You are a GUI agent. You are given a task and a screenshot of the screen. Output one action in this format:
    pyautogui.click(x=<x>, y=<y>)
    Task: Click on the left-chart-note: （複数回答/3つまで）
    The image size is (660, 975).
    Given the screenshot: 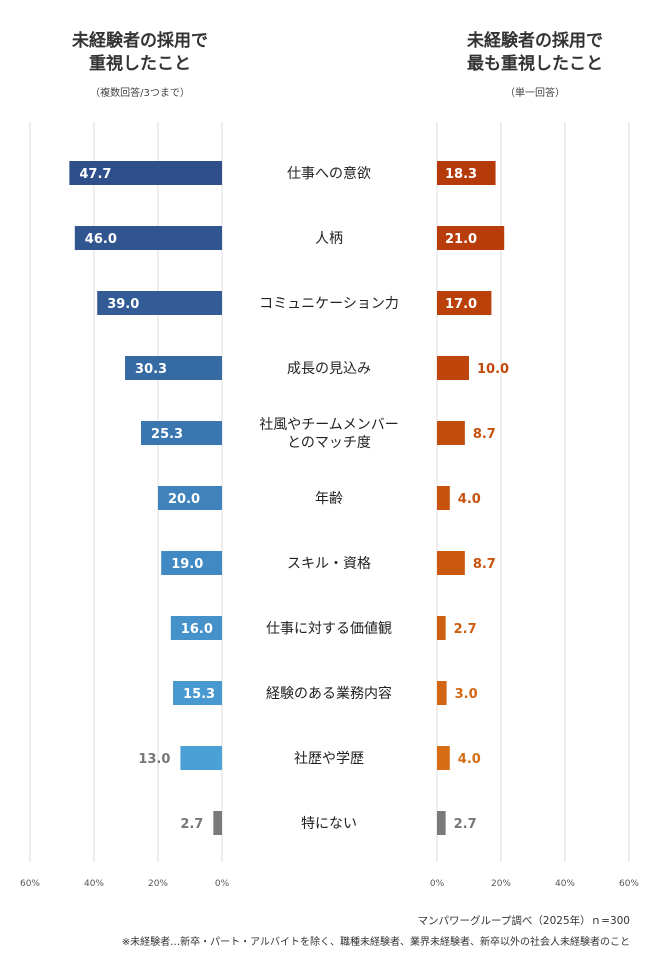 What is the action you would take?
    pyautogui.click(x=140, y=93)
    